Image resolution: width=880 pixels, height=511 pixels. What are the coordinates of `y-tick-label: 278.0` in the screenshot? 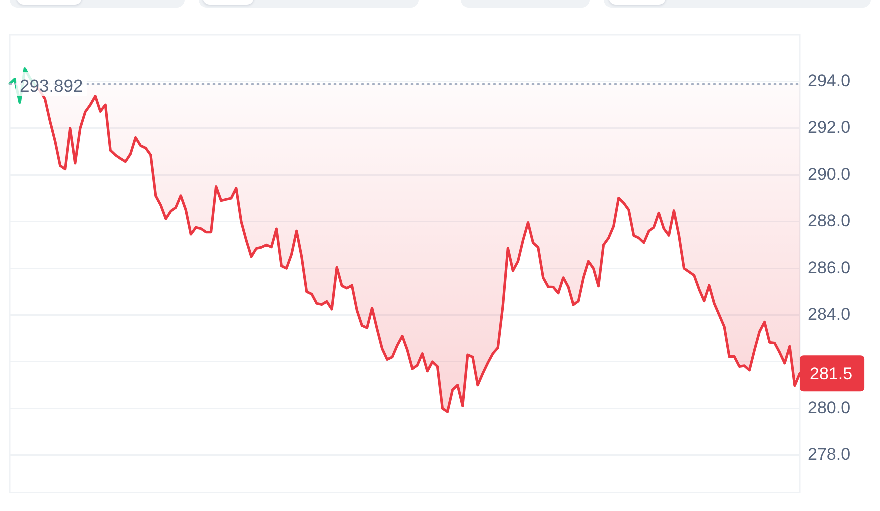 It's located at (829, 454).